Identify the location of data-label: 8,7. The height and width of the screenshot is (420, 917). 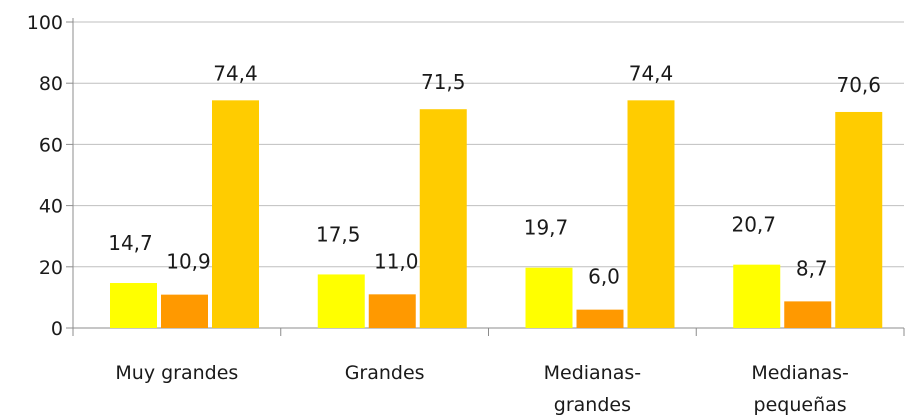
(812, 268).